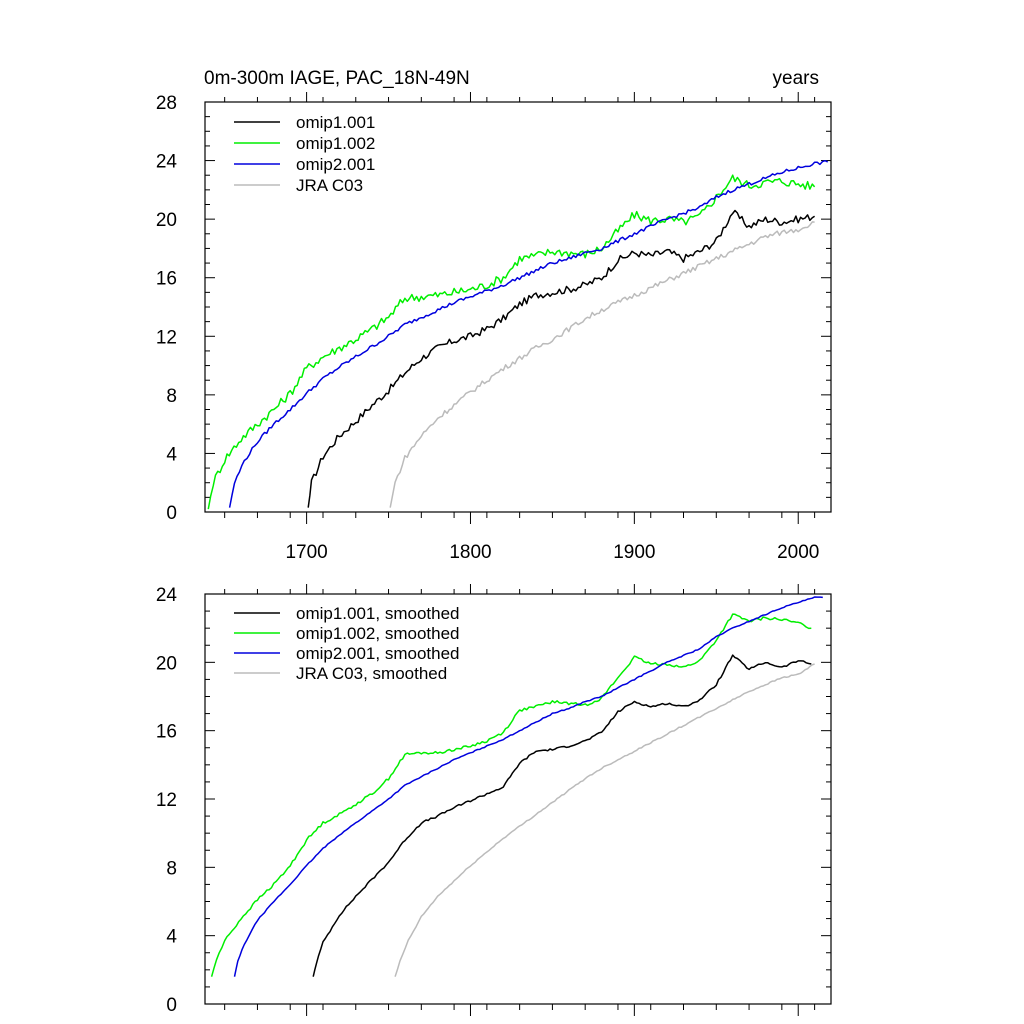 The image size is (1024, 1024). I want to click on legend-label: omip1.001, so click(335, 122).